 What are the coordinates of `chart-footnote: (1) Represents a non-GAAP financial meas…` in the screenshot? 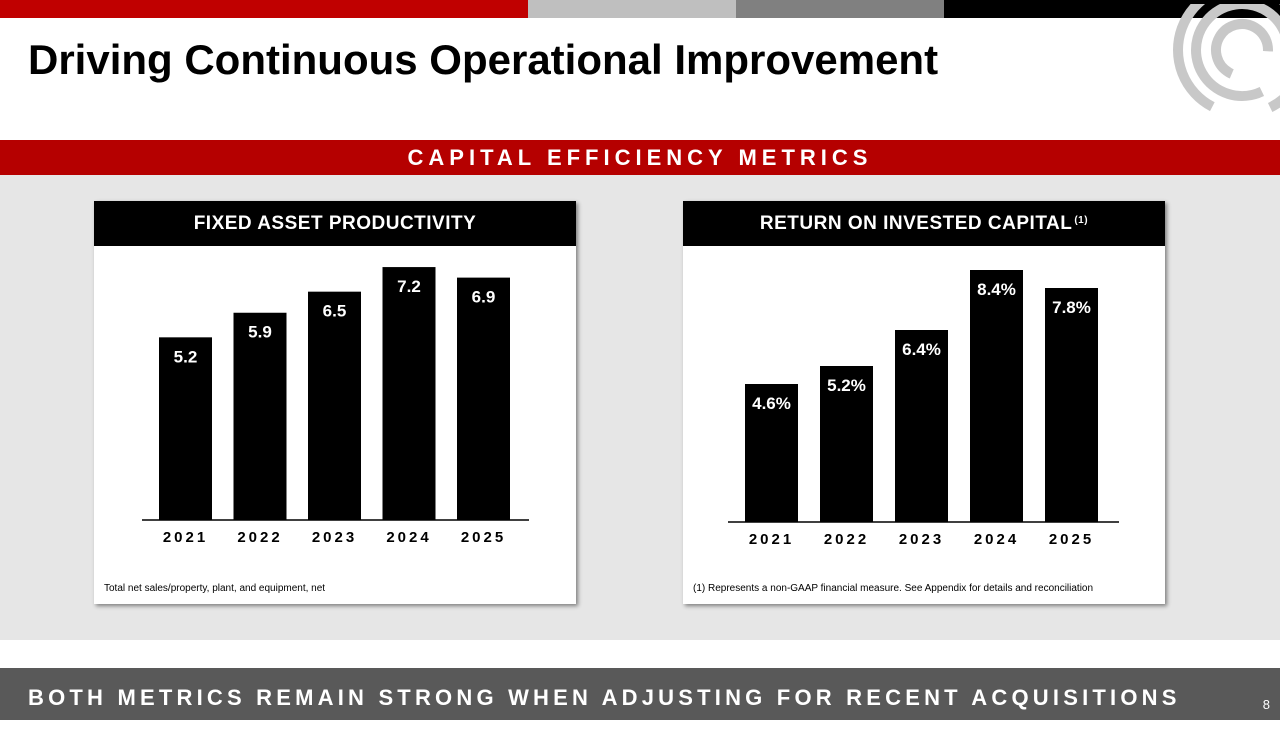 It's located at (893, 588).